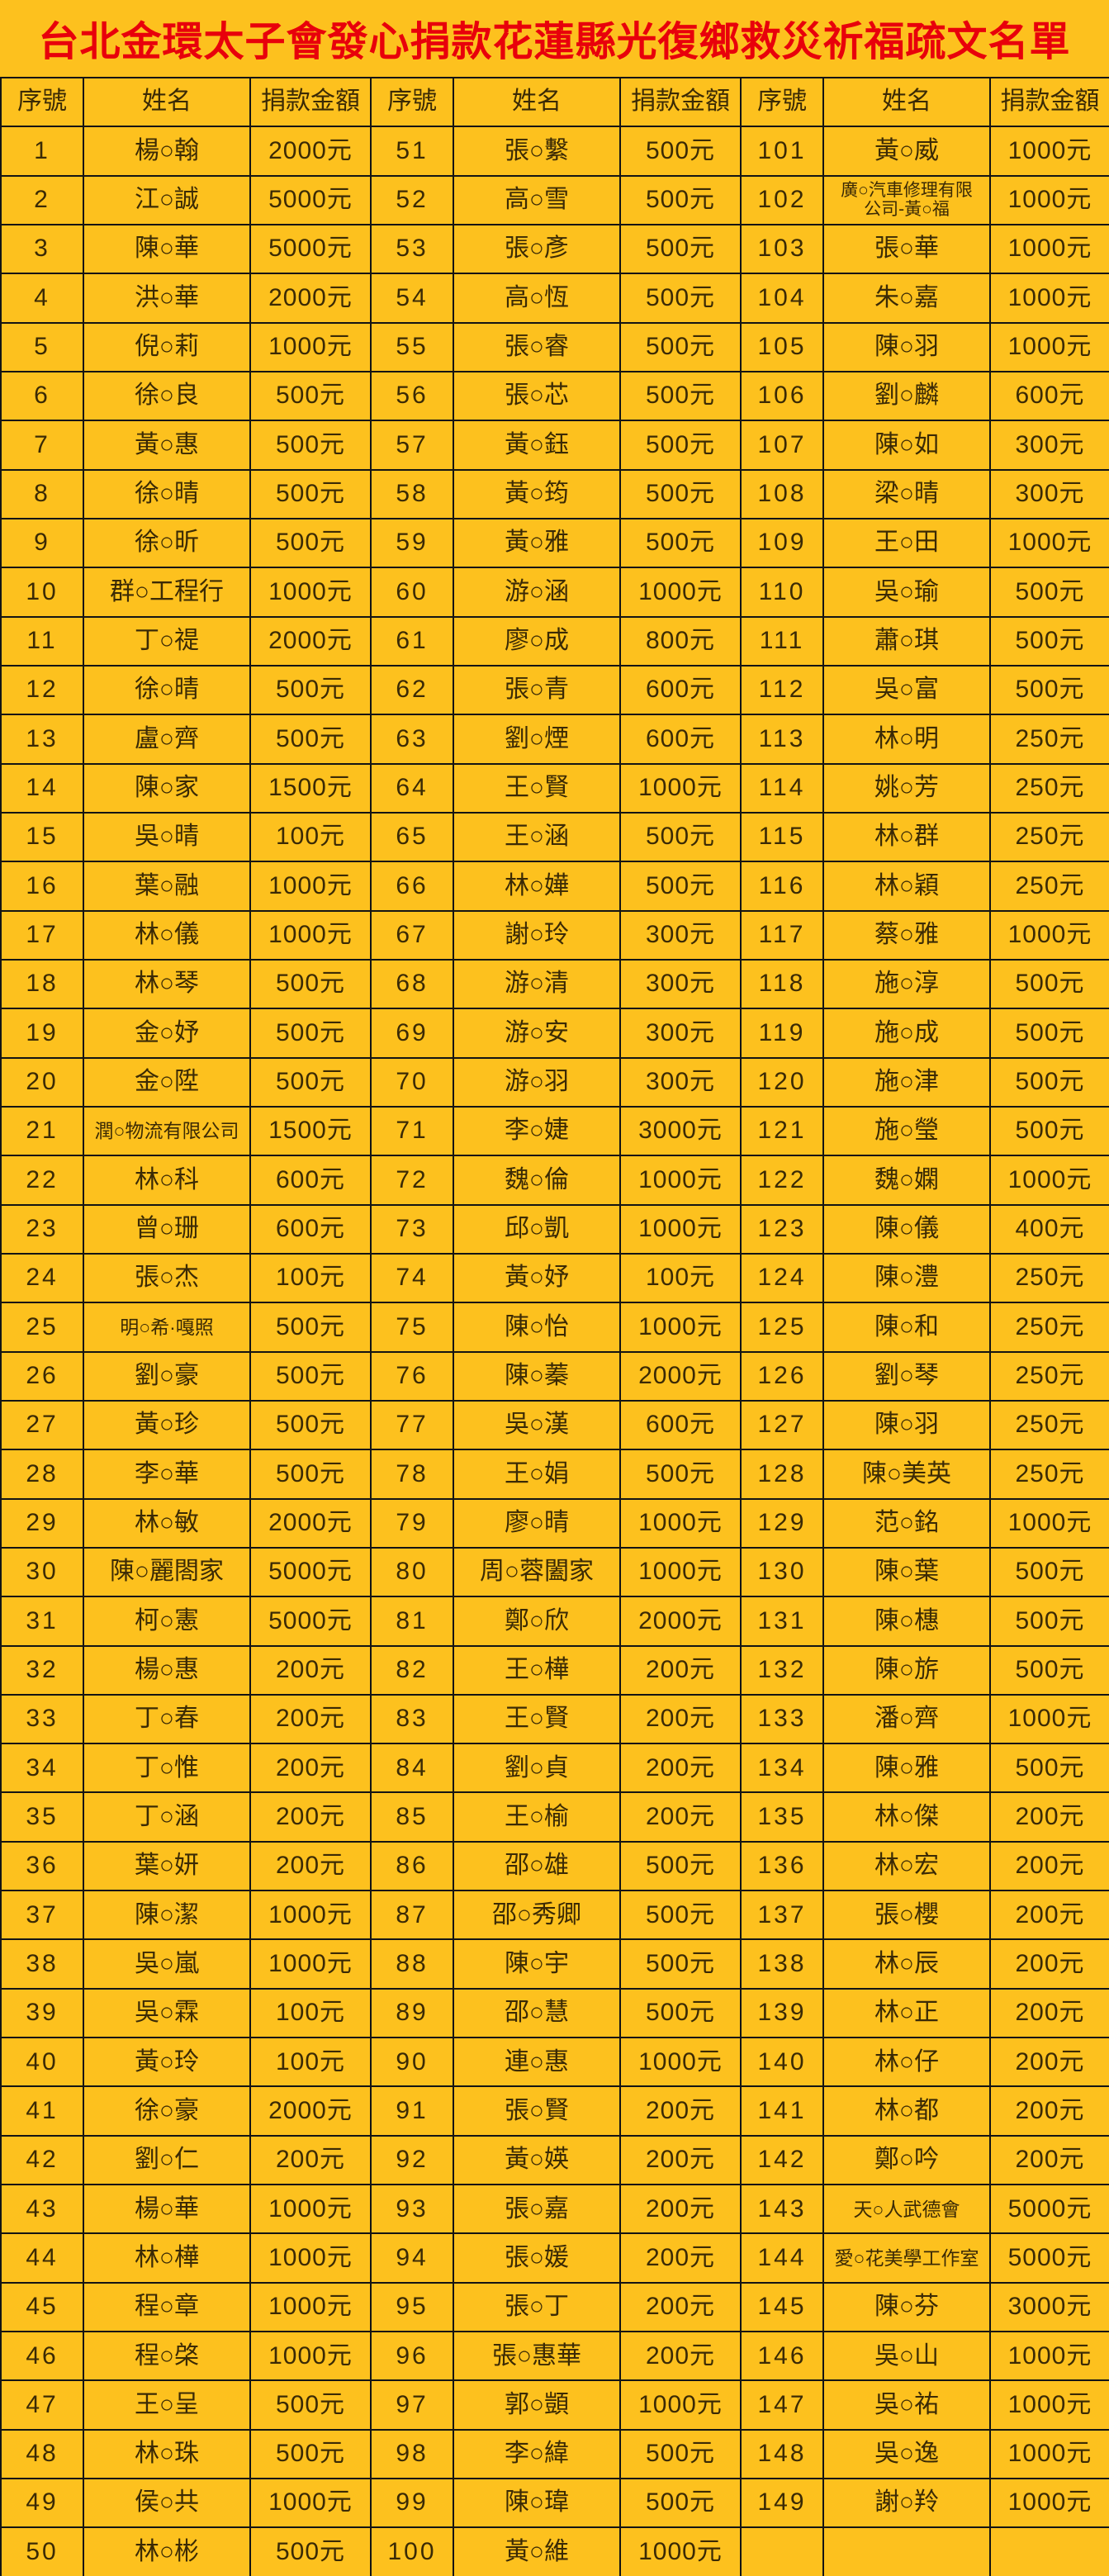  Describe the element at coordinates (412, 592) in the screenshot. I see `donor-no: 60` at that location.